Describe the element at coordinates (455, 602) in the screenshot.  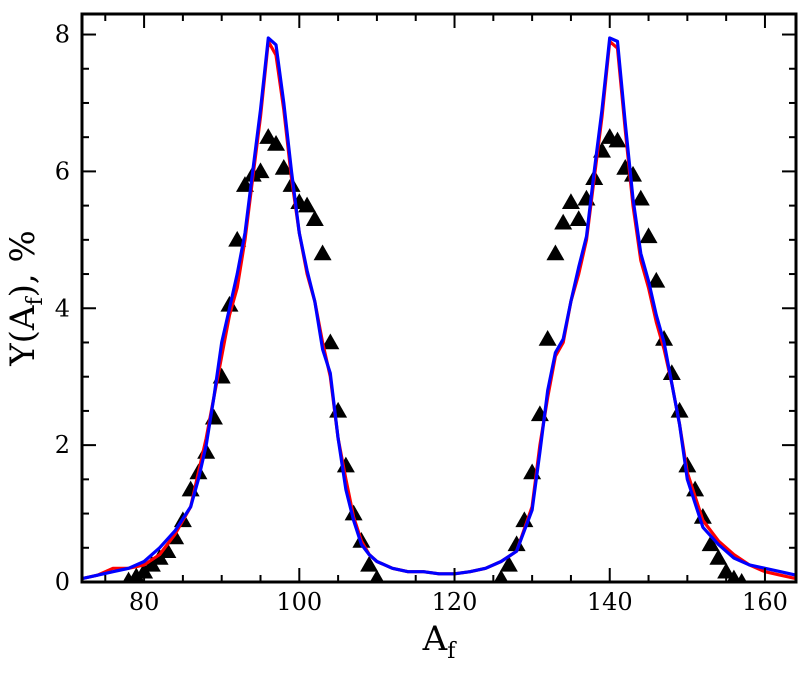
I see `x-tick-label: 120` at that location.